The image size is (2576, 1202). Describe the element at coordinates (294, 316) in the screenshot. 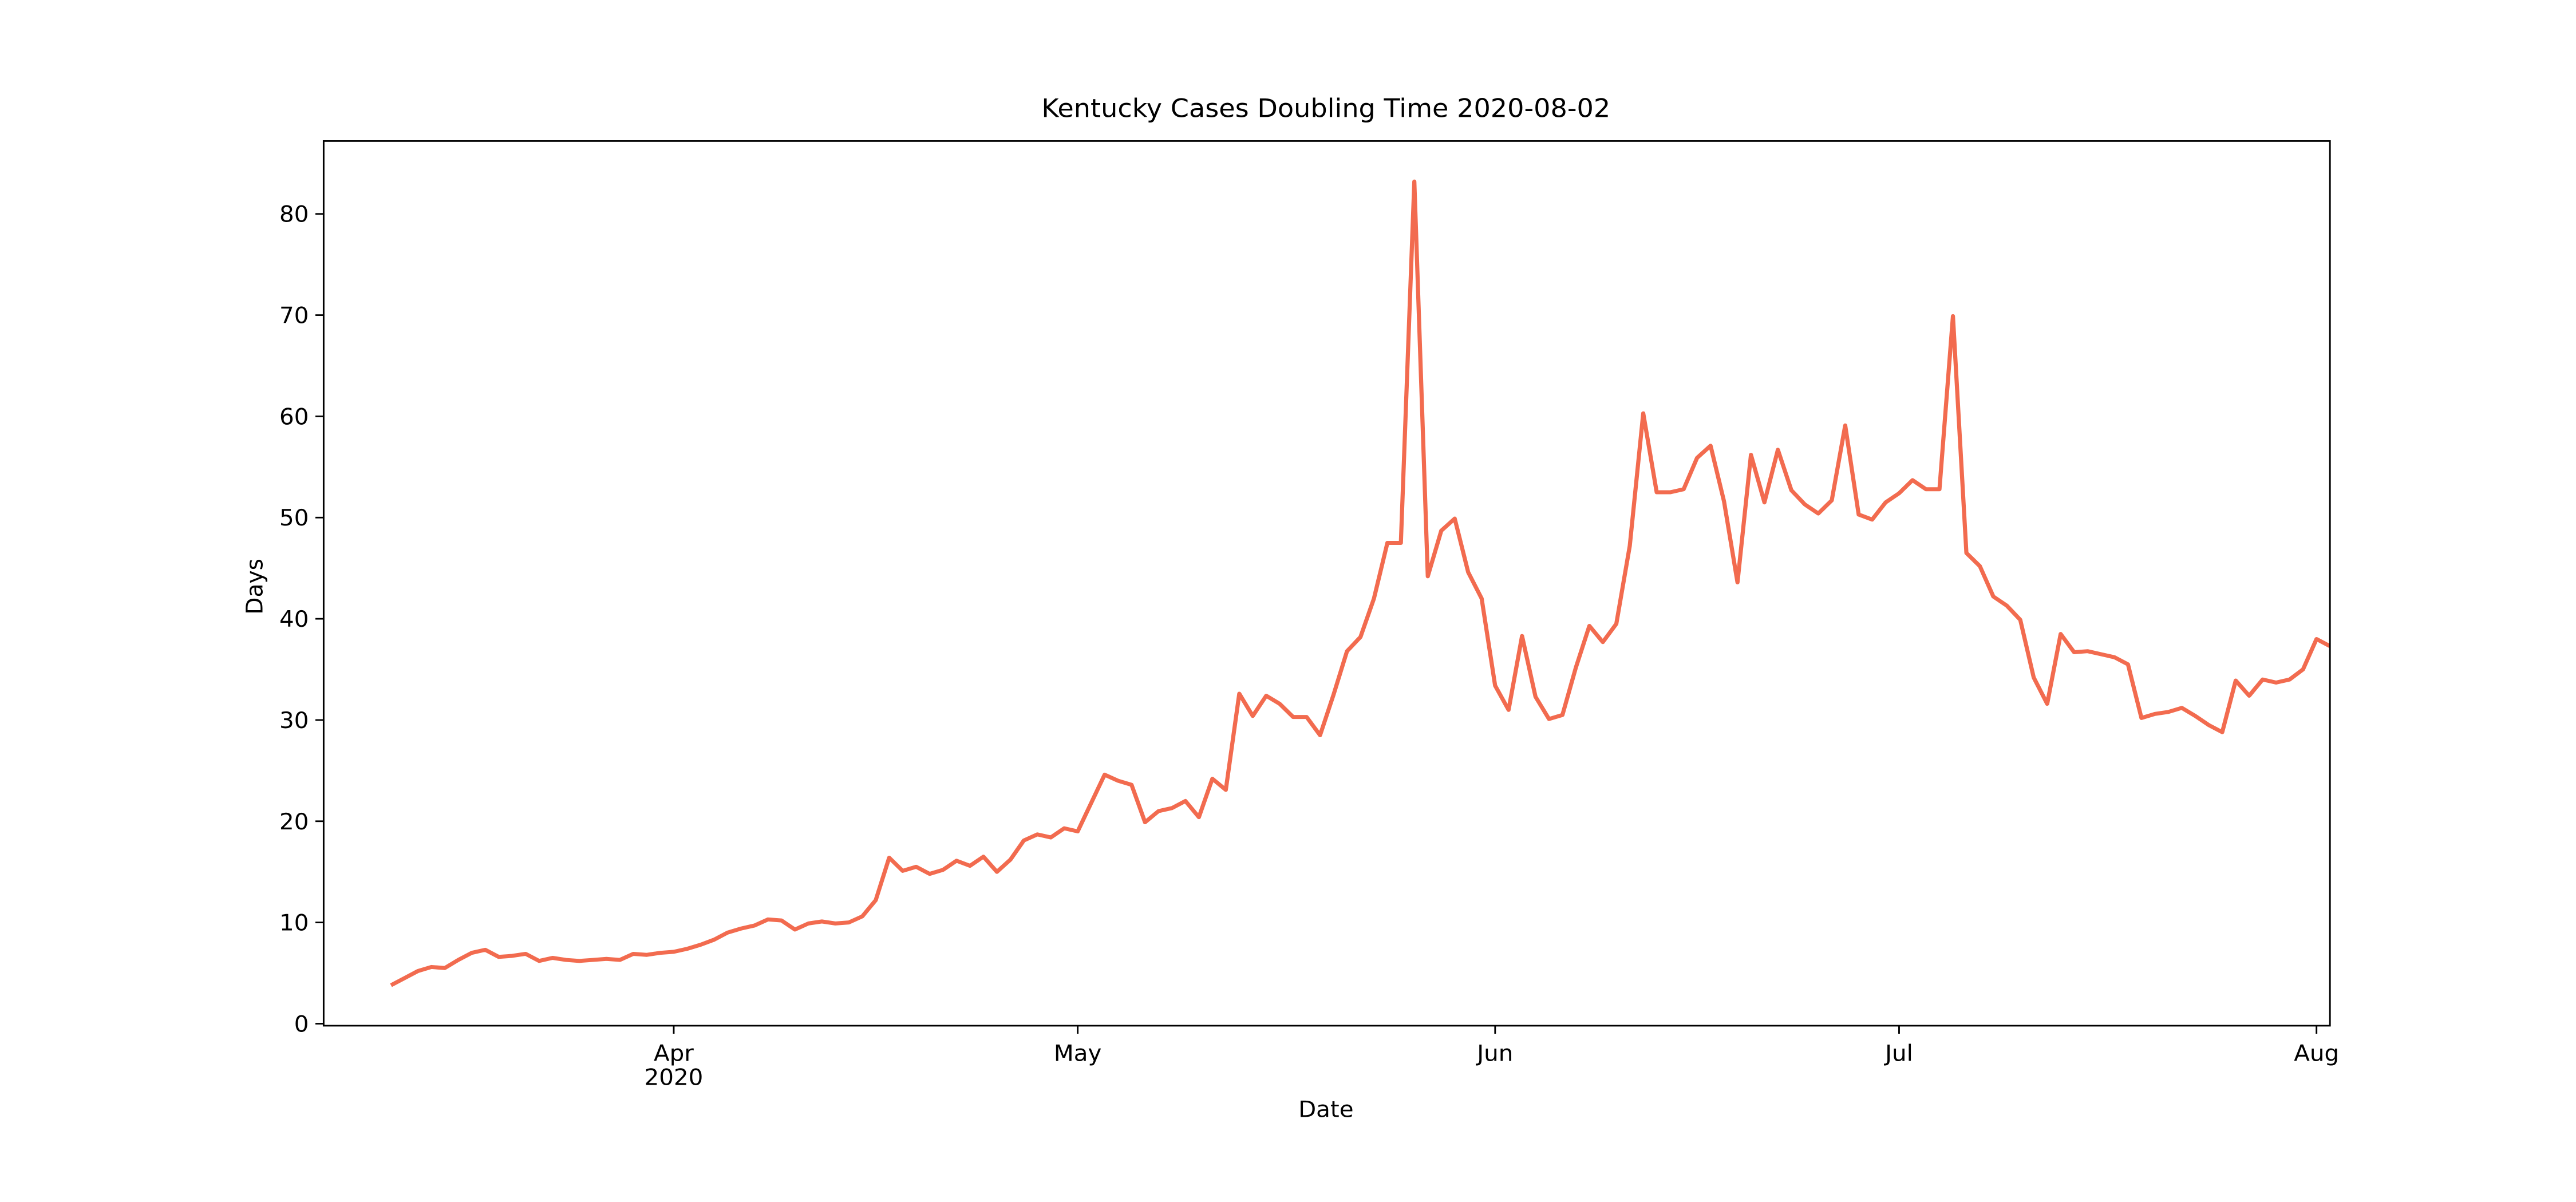

I see `y-tick-label: 70` at that location.